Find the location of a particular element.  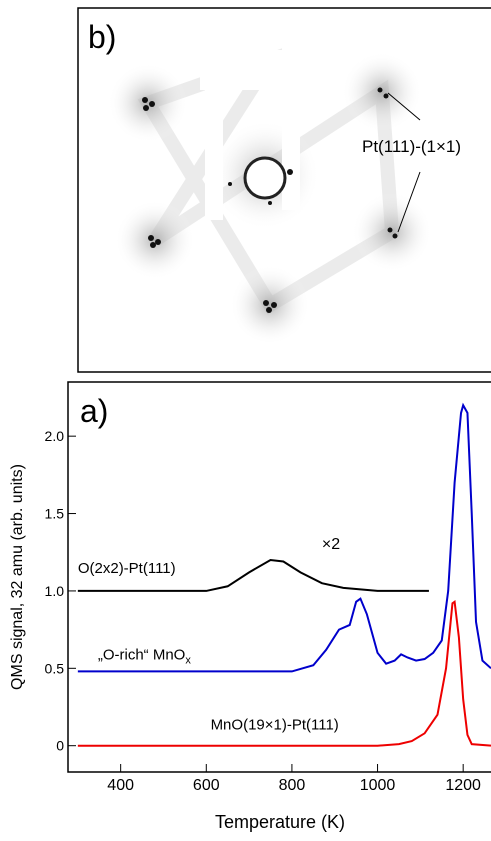

y-tick-label: 1.5 is located at coordinates (55, 514).